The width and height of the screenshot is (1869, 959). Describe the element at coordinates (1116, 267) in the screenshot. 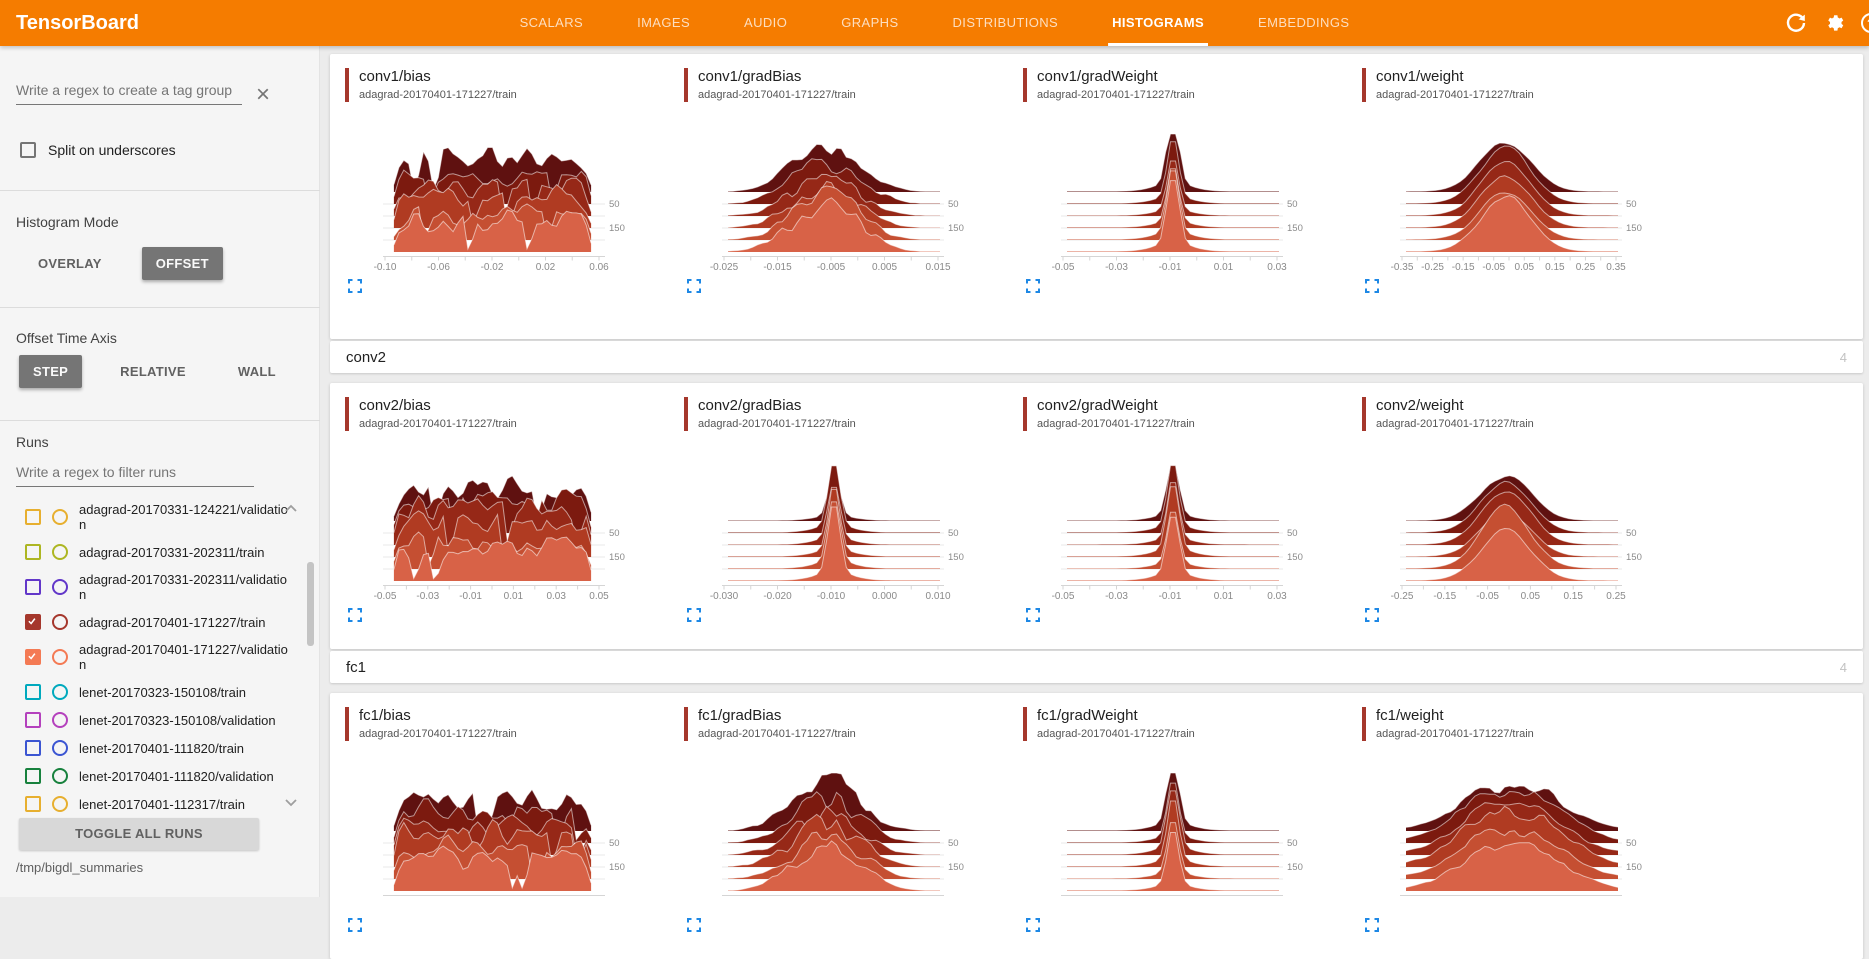

I see `svg-text: -0.03` at that location.